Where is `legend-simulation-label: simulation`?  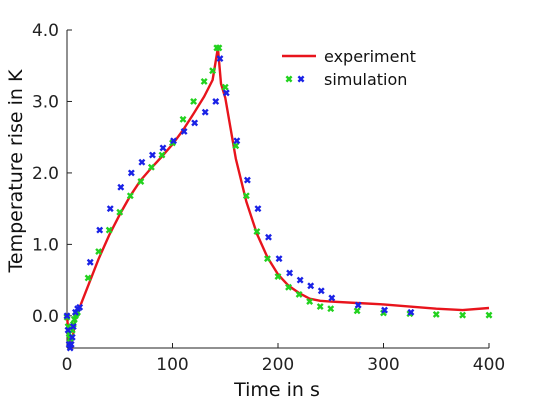
legend-simulation-label: simulation is located at coordinates (365, 79).